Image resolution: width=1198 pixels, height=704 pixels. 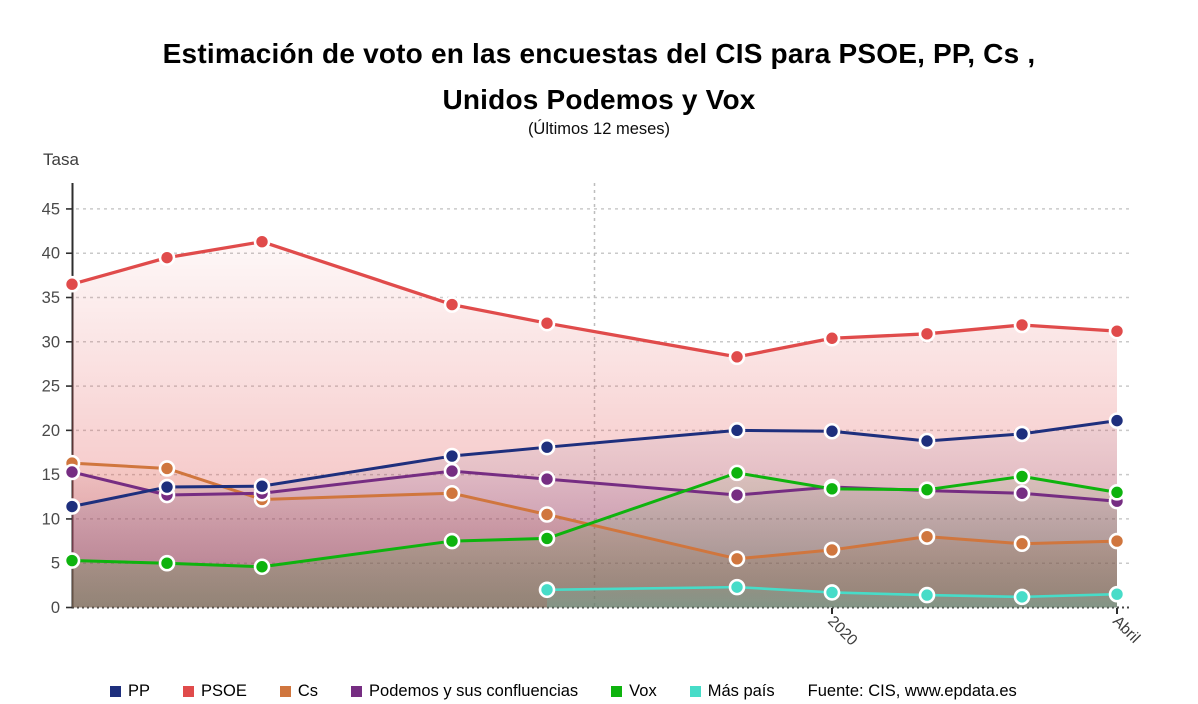 I want to click on legend-item-cs: Cs, so click(x=299, y=691).